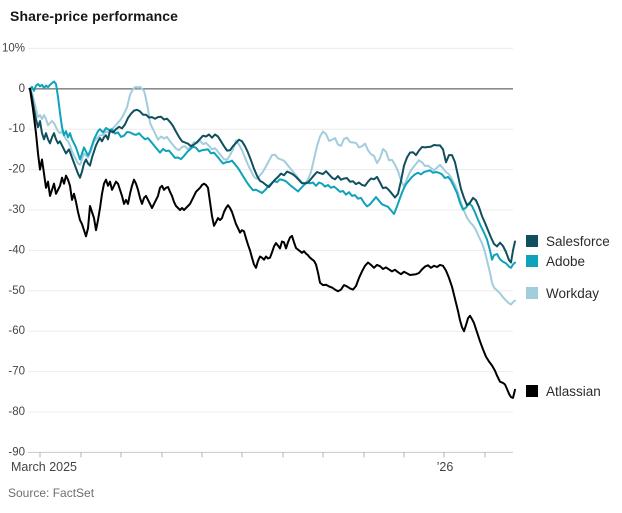 The height and width of the screenshot is (513, 622). I want to click on y-axis-label: -20, so click(16, 170).